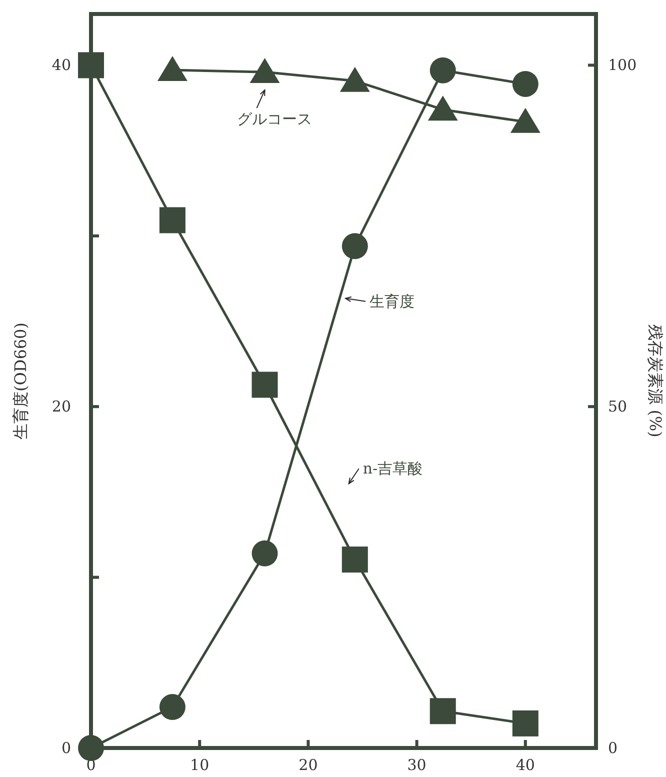 The image size is (666, 777). Describe the element at coordinates (416, 765) in the screenshot. I see `x-tick-label: 30` at that location.